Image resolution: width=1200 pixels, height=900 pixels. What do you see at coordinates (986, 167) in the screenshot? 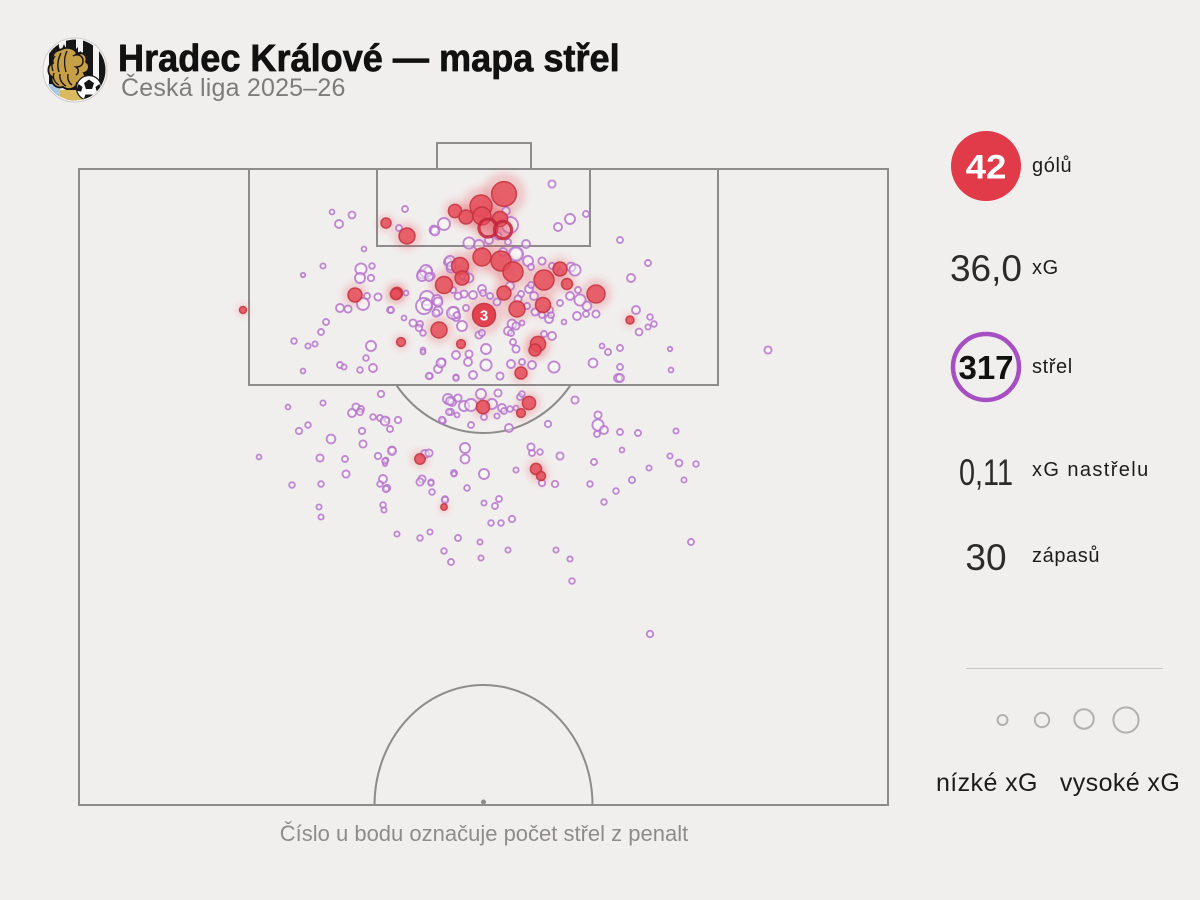
I see `svg-text: 42` at bounding box center [986, 167].